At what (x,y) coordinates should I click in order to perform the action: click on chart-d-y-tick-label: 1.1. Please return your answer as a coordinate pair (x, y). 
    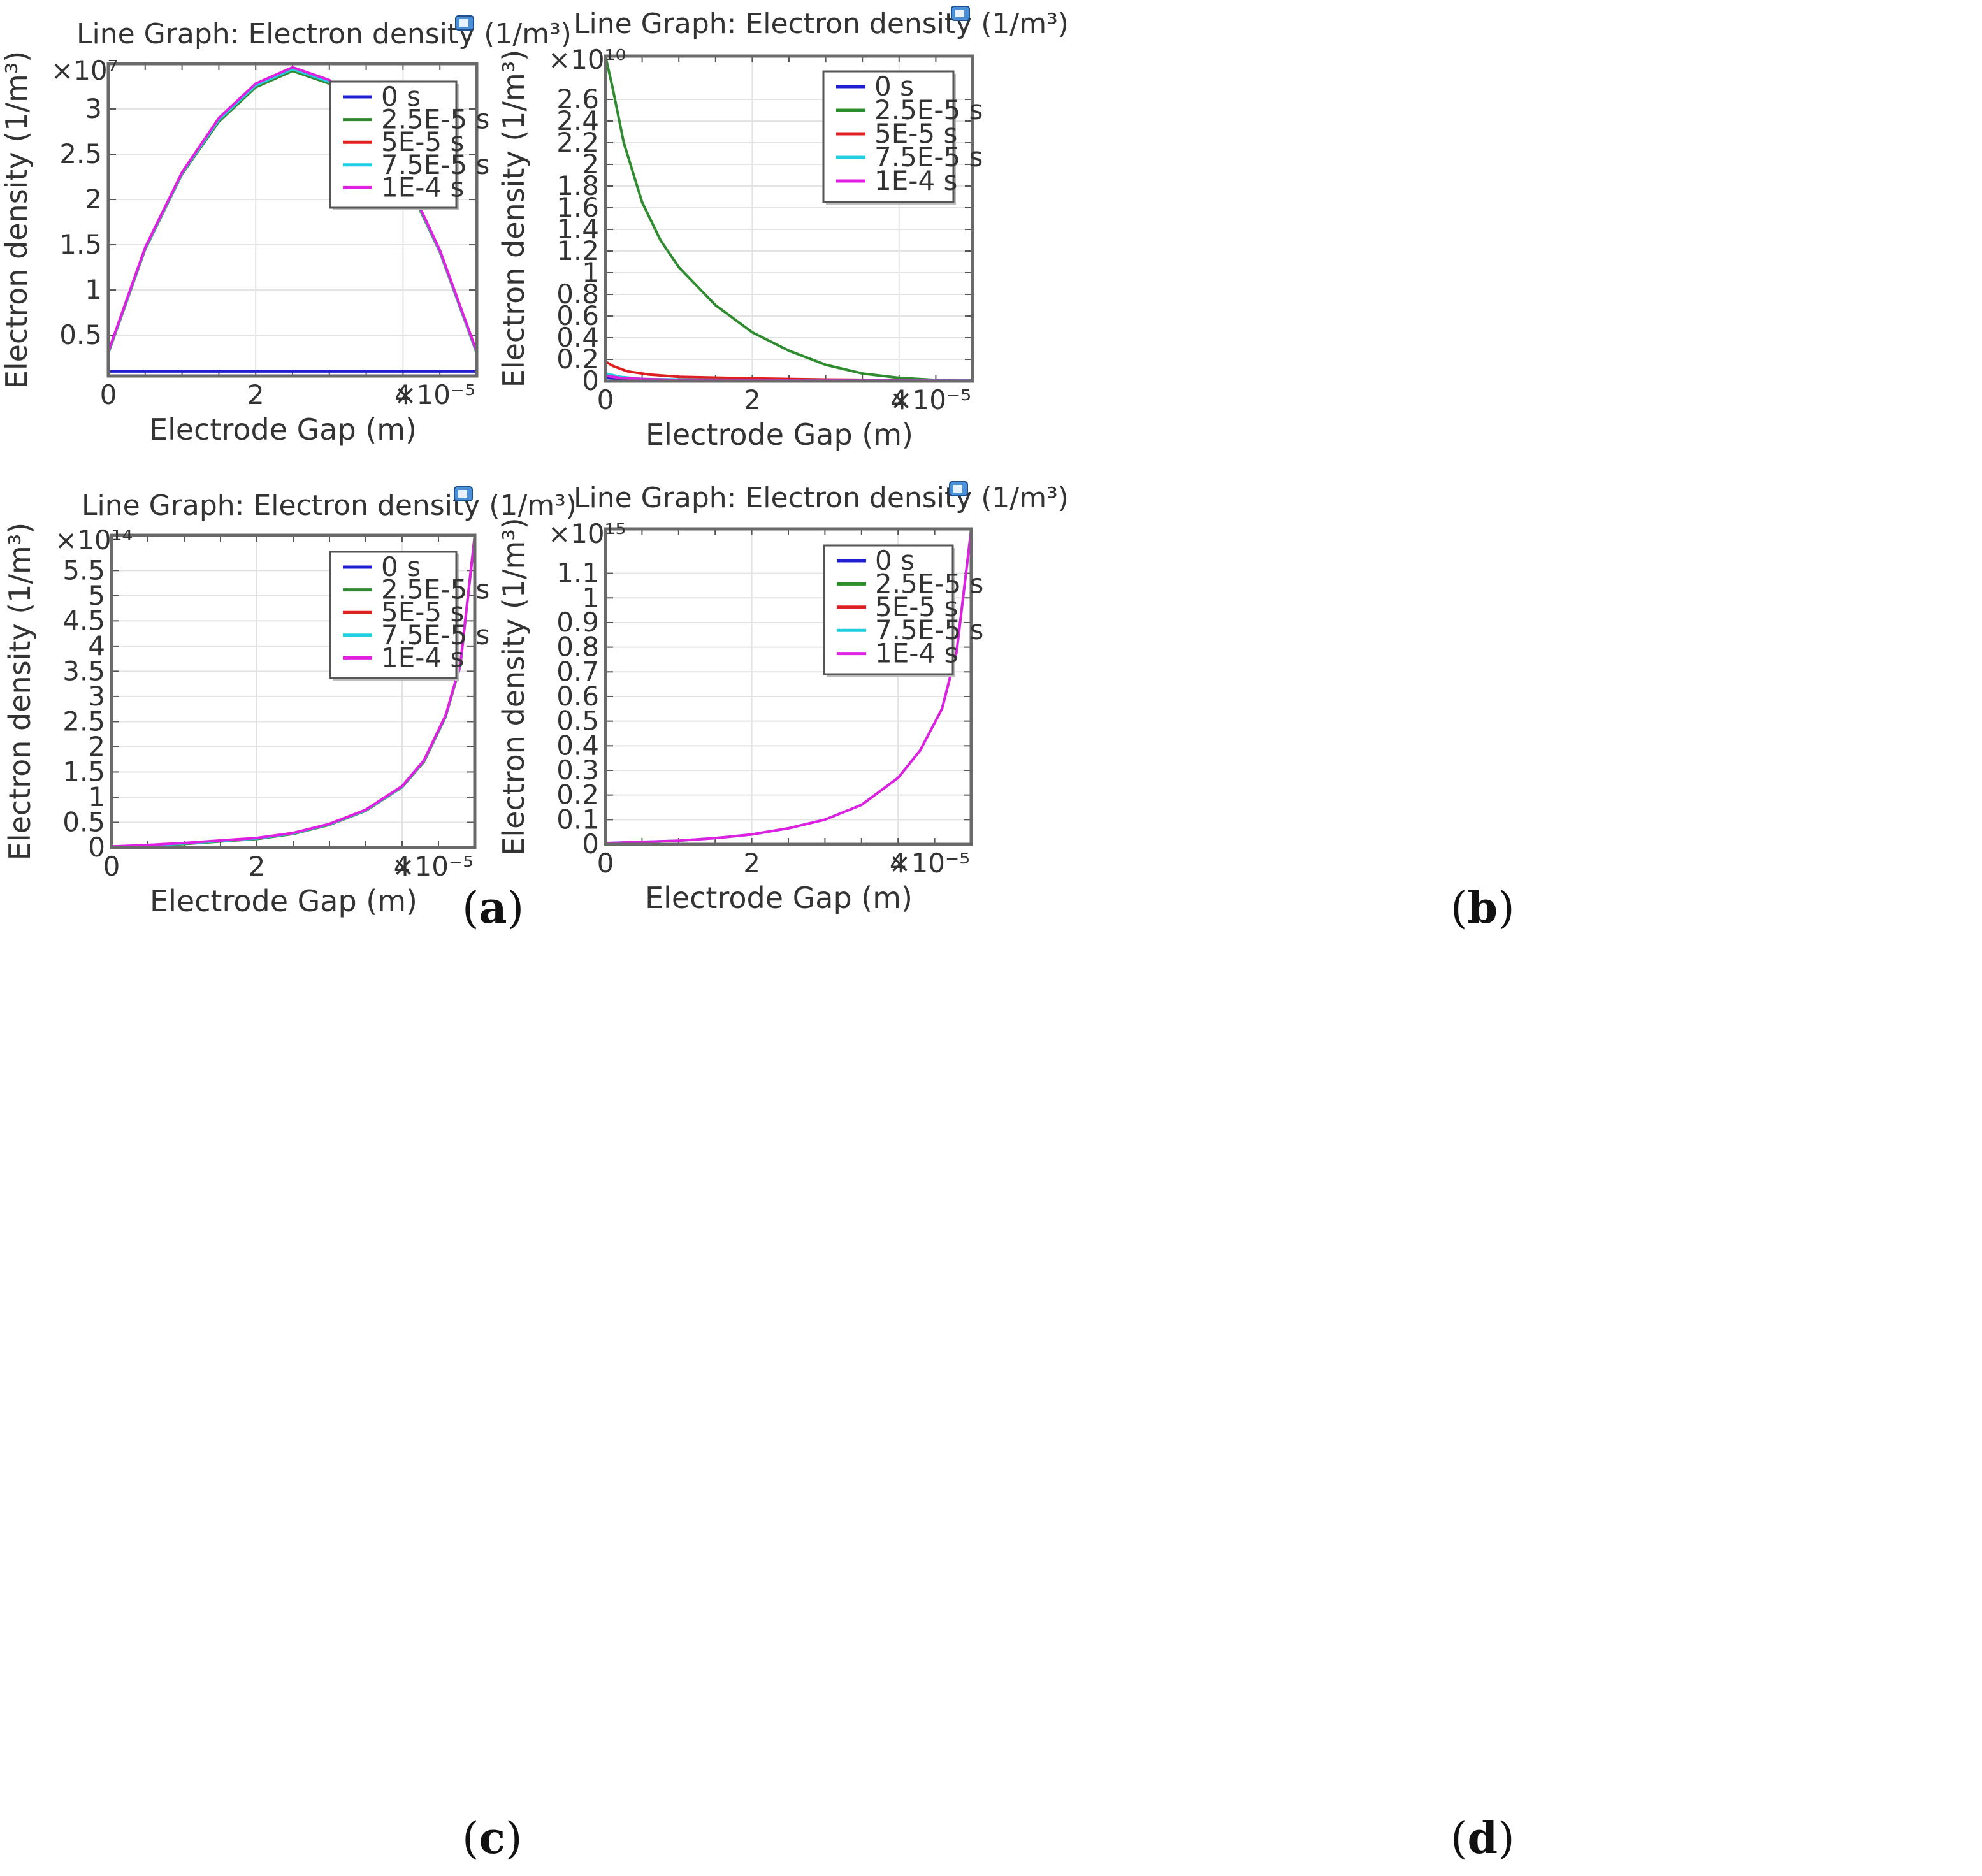
    Looking at the image, I should click on (577, 573).